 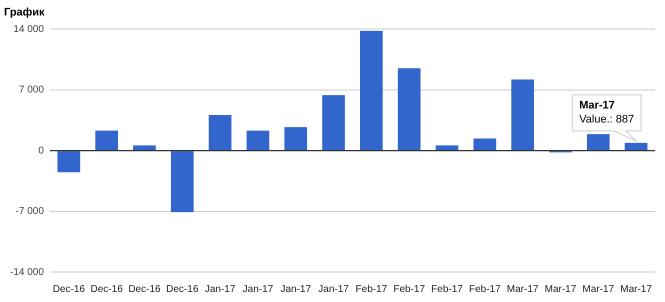 What do you see at coordinates (31, 90) in the screenshot?
I see `y-tick-label: 7 000` at bounding box center [31, 90].